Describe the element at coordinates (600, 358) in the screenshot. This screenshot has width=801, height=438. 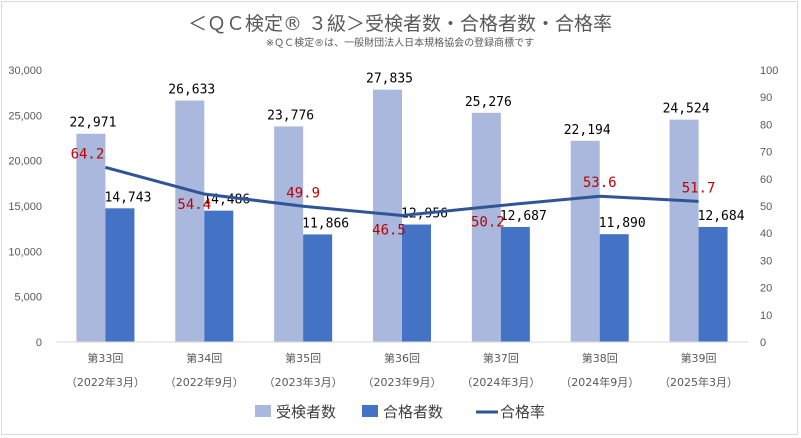
I see `category-label: 第38回` at that location.